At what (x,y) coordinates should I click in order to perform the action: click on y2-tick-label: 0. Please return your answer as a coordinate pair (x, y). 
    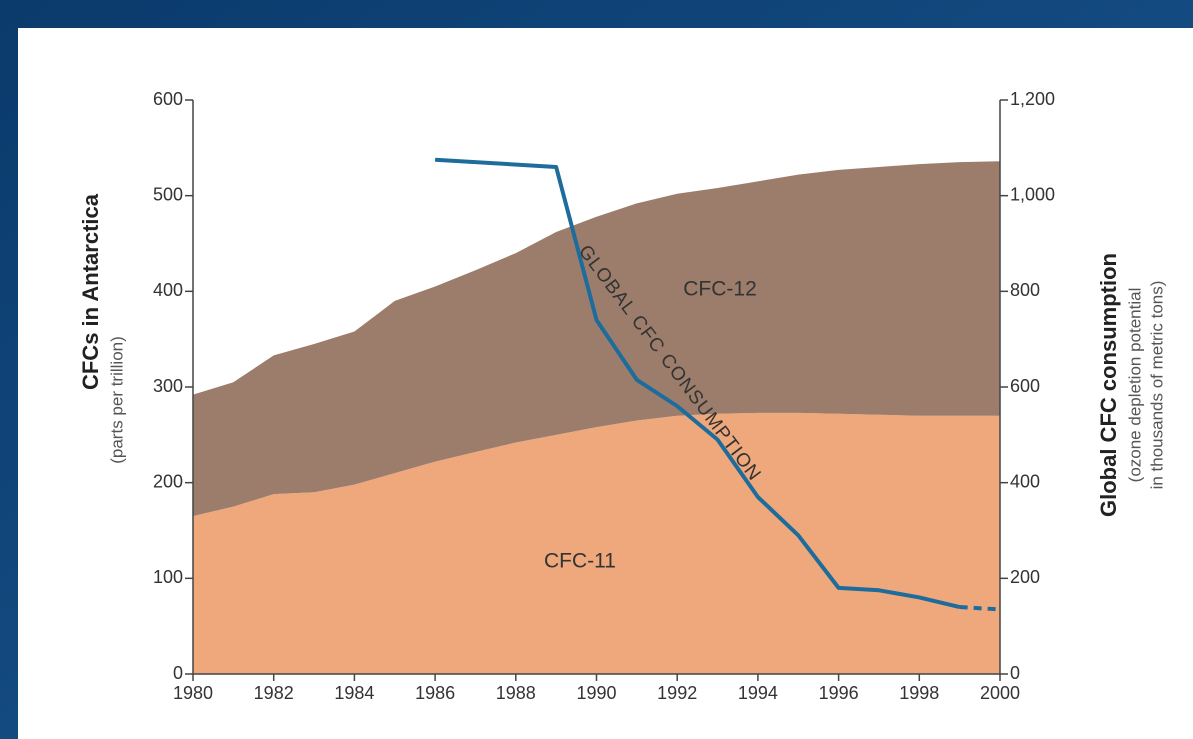
    Looking at the image, I should click on (1015, 673).